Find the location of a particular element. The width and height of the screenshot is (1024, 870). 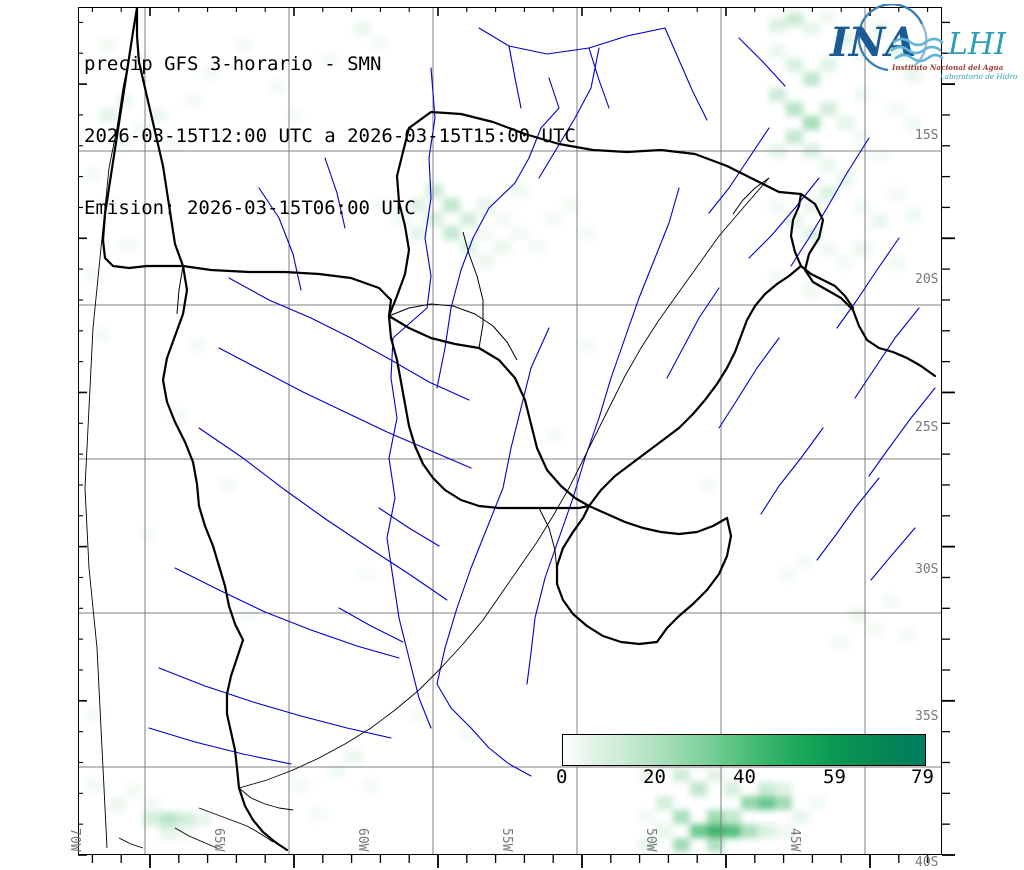

title-line-3: Emision: 2026-03-15T06:00 UTC is located at coordinates (250, 208).